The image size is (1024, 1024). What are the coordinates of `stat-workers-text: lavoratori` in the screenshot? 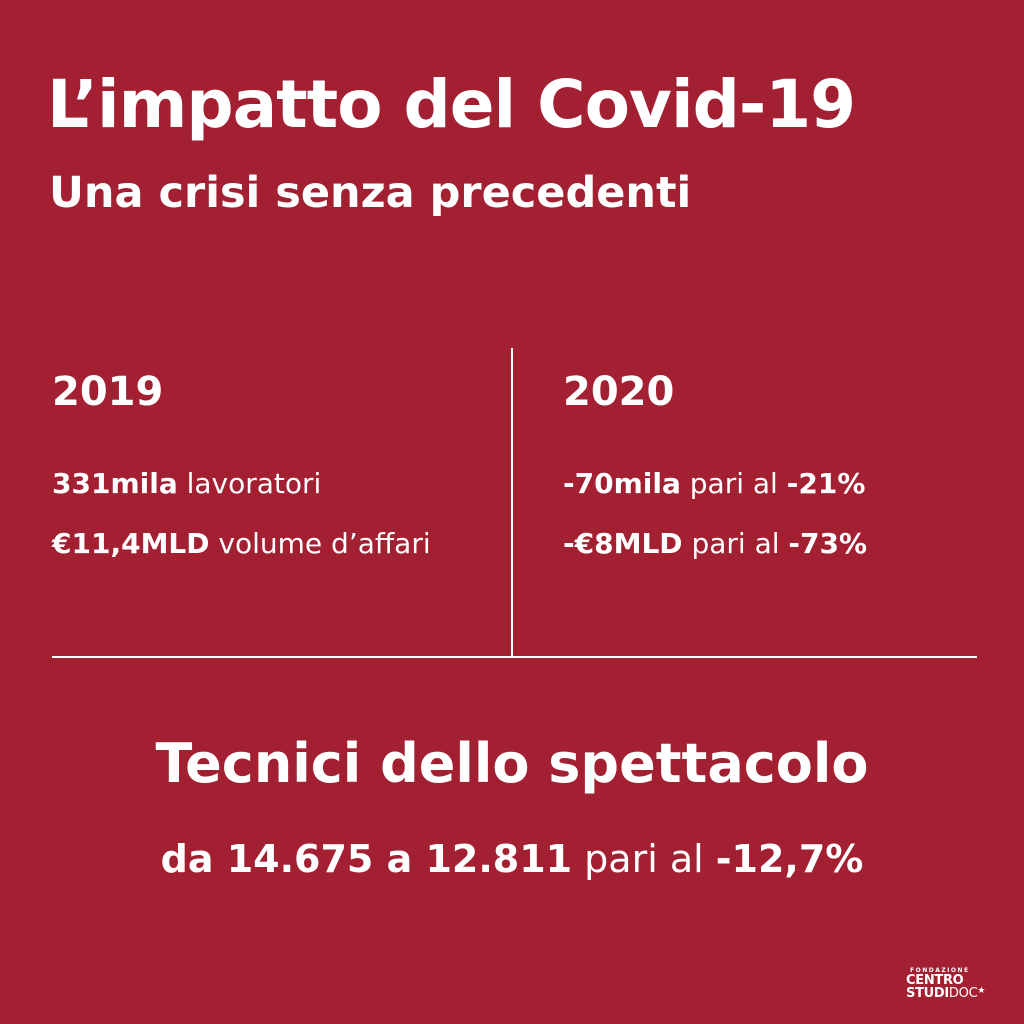 It's located at (249, 483).